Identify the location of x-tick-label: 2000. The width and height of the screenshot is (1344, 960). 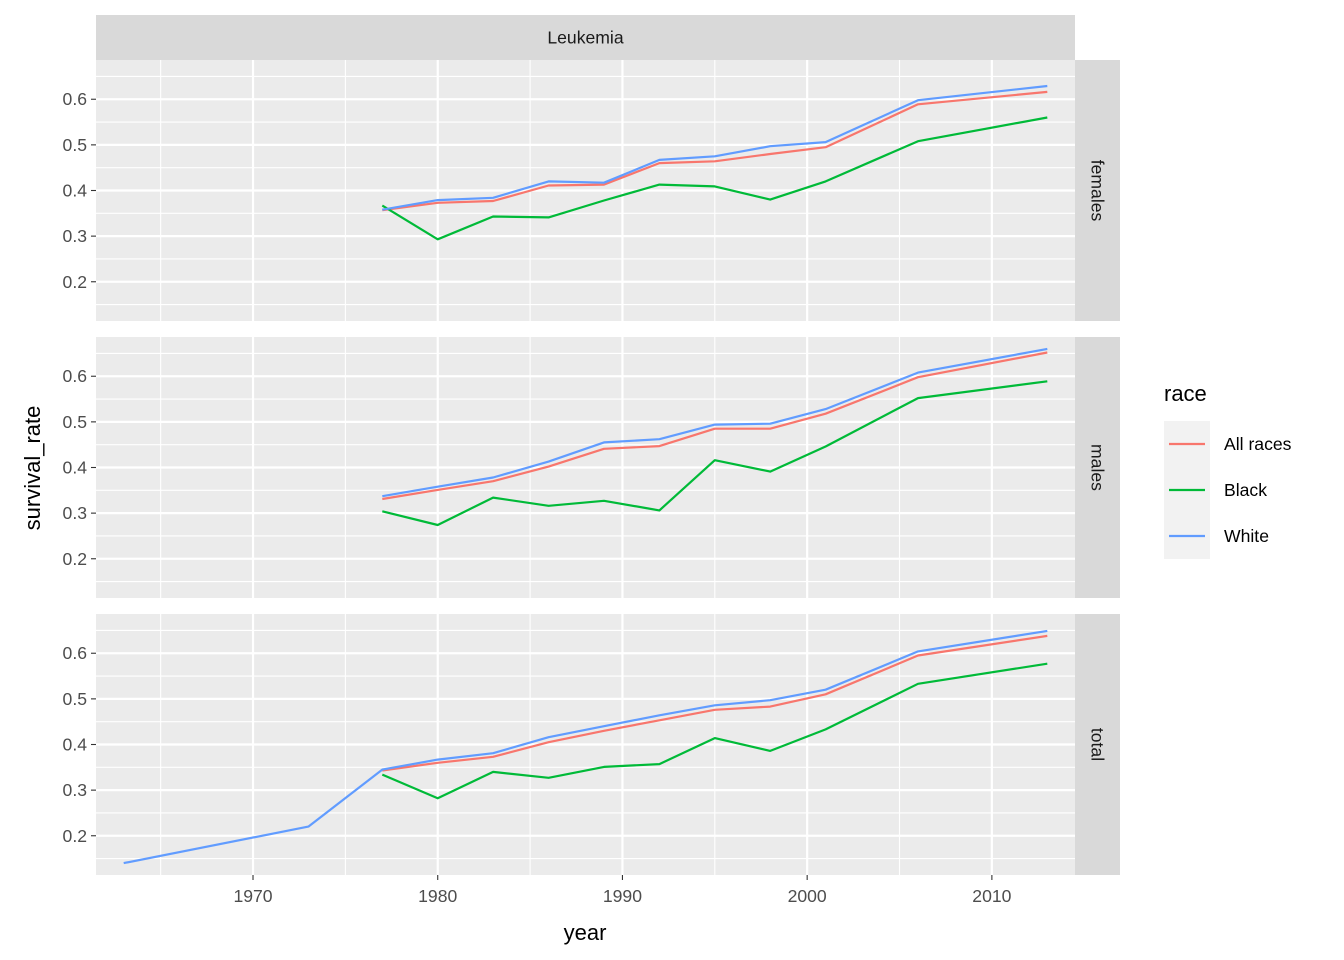
(807, 896).